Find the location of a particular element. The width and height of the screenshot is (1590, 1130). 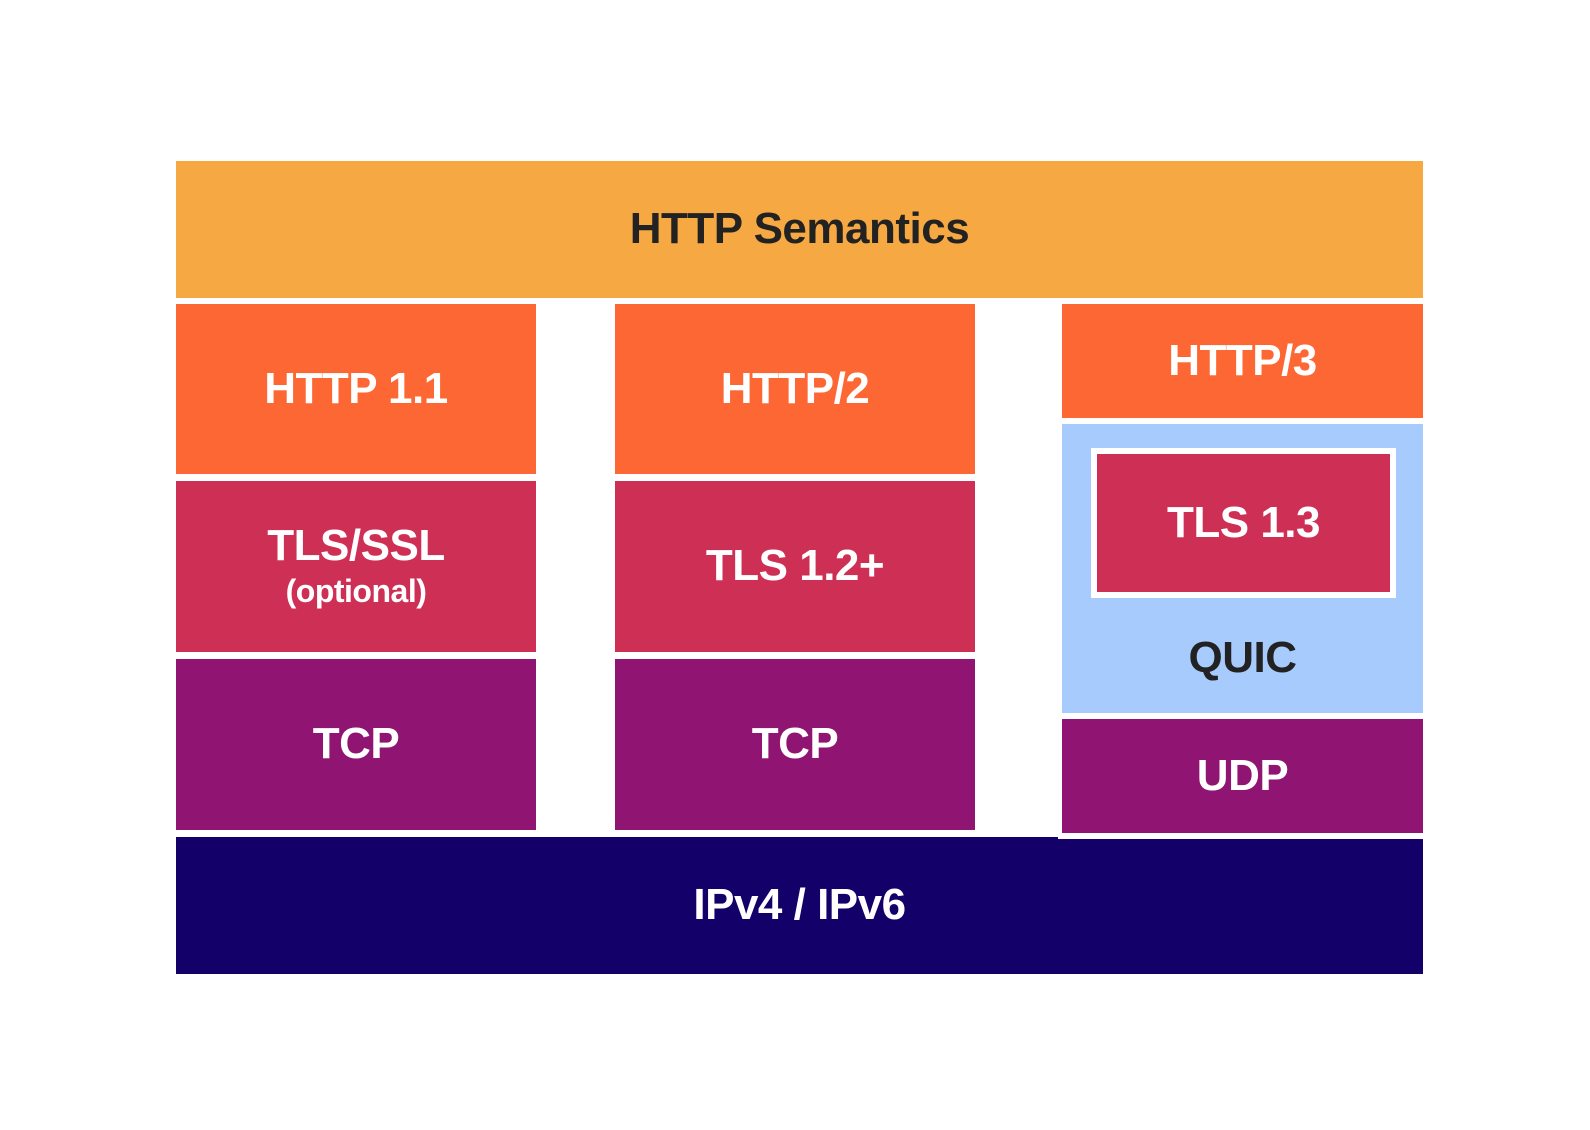

udp-label: UDP is located at coordinates (1242, 775).